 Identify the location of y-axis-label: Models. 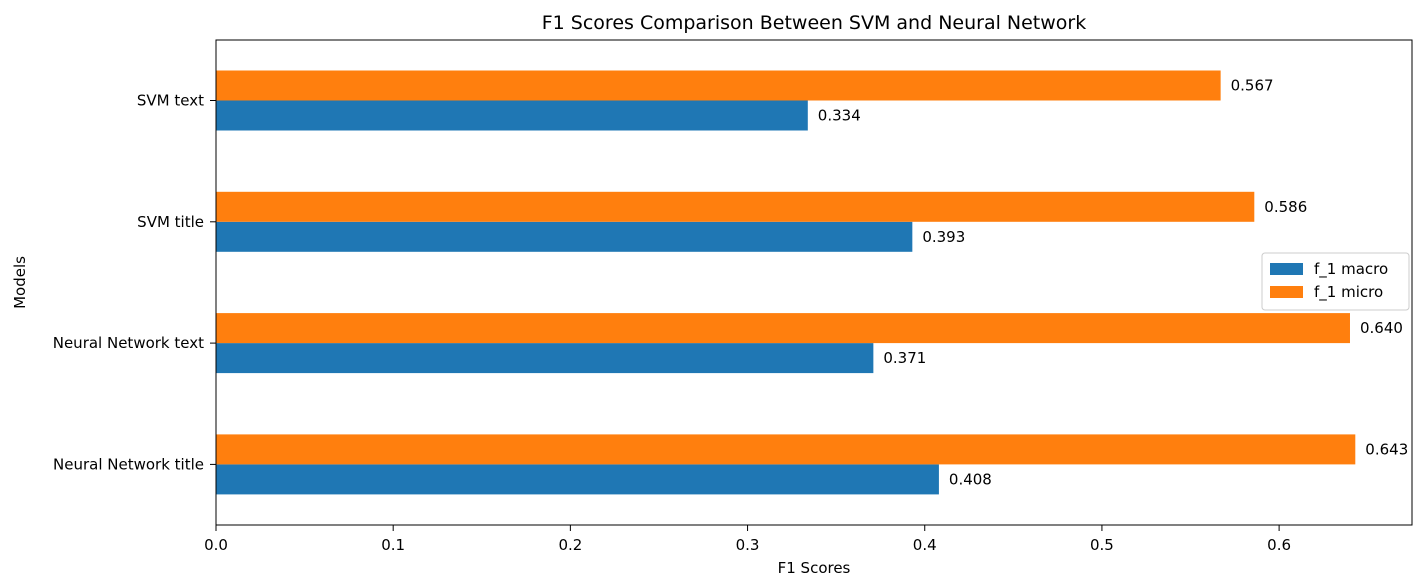
(20, 282).